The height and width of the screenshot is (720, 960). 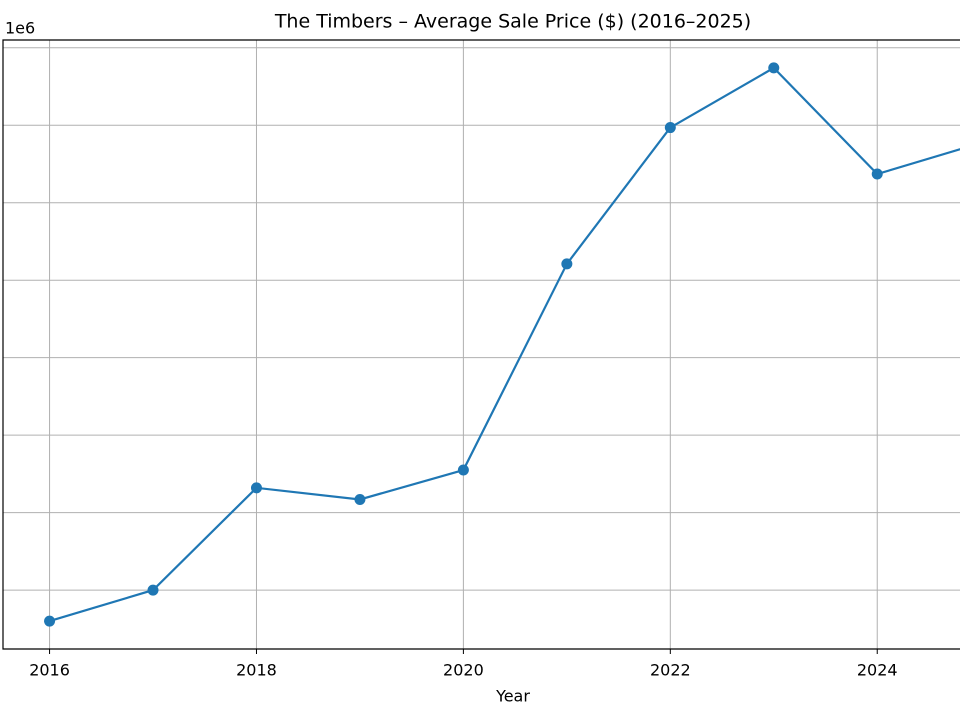 What do you see at coordinates (877, 670) in the screenshot?
I see `x-tick-label: 2024` at bounding box center [877, 670].